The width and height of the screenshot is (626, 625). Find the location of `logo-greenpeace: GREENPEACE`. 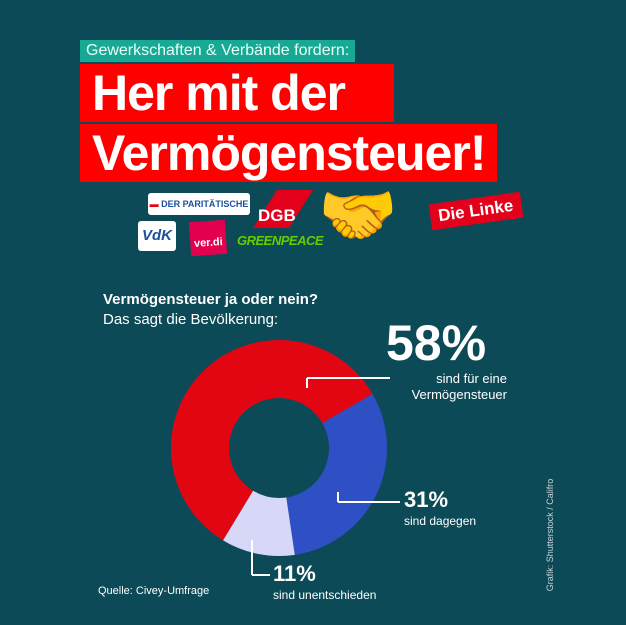

logo-greenpeace: GREENPEACE is located at coordinates (280, 240).